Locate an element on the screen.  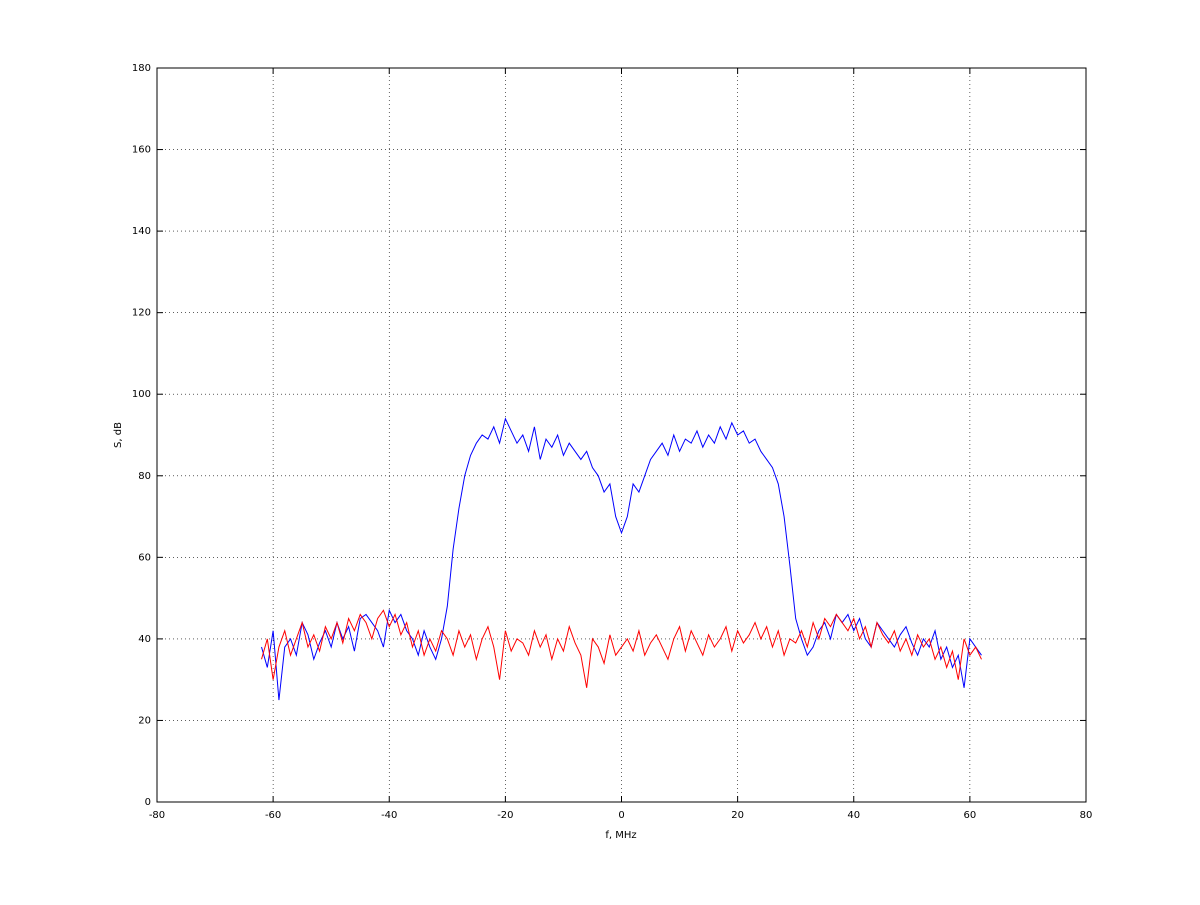
x-tick-label: 40 is located at coordinates (853, 815).